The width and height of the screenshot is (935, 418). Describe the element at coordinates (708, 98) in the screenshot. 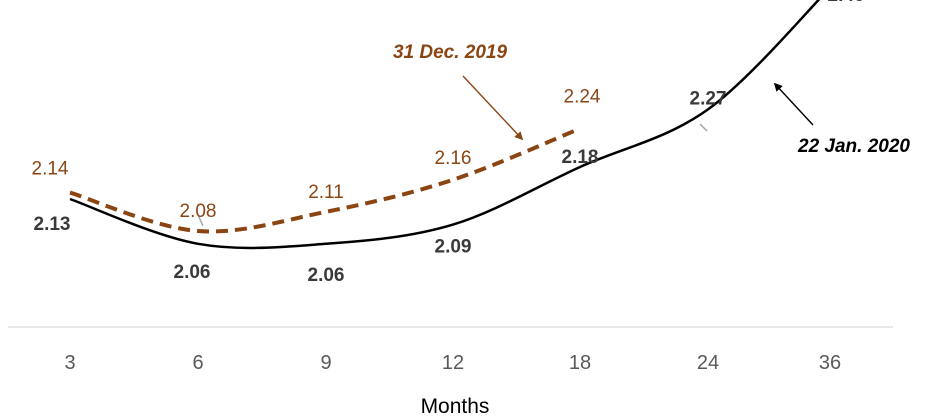

I see `data-label-jan-2020: 2.27` at that location.